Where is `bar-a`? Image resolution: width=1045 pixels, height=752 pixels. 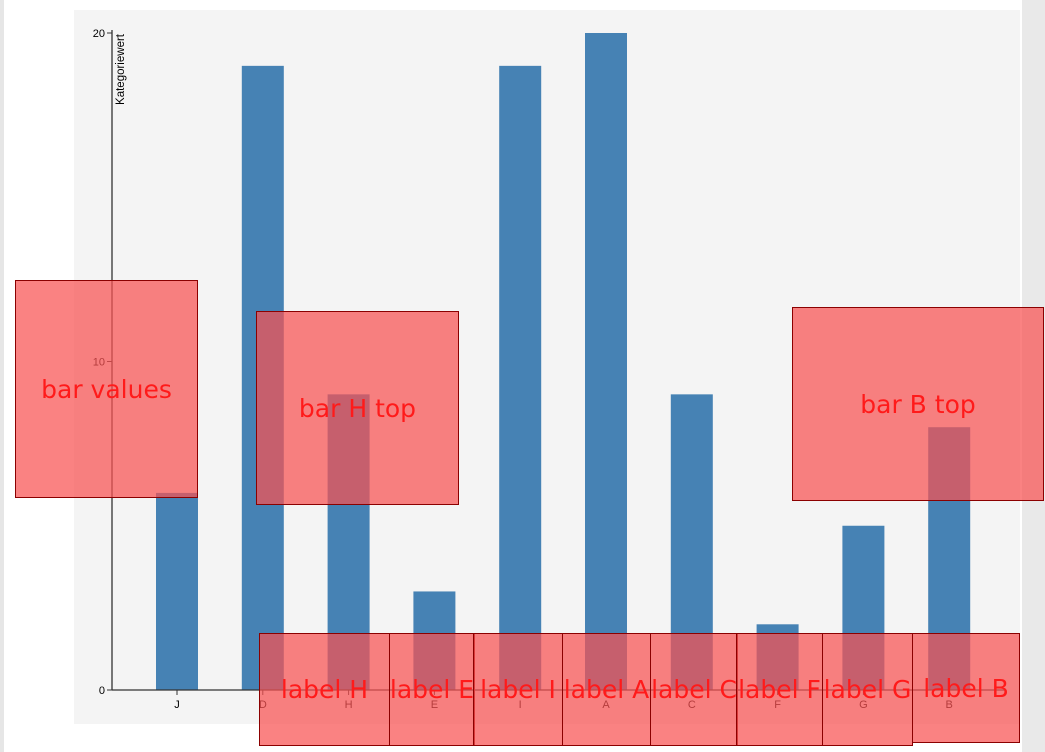
bar-a is located at coordinates (606, 361).